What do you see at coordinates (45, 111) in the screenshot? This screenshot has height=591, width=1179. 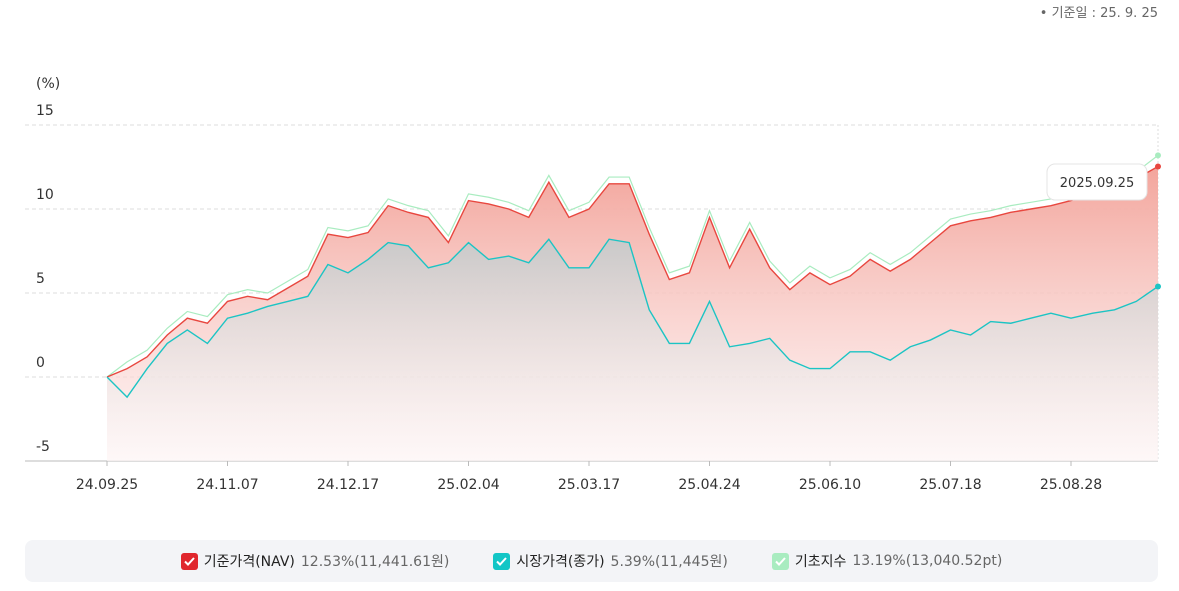 I see `y-tick-label: 15` at bounding box center [45, 111].